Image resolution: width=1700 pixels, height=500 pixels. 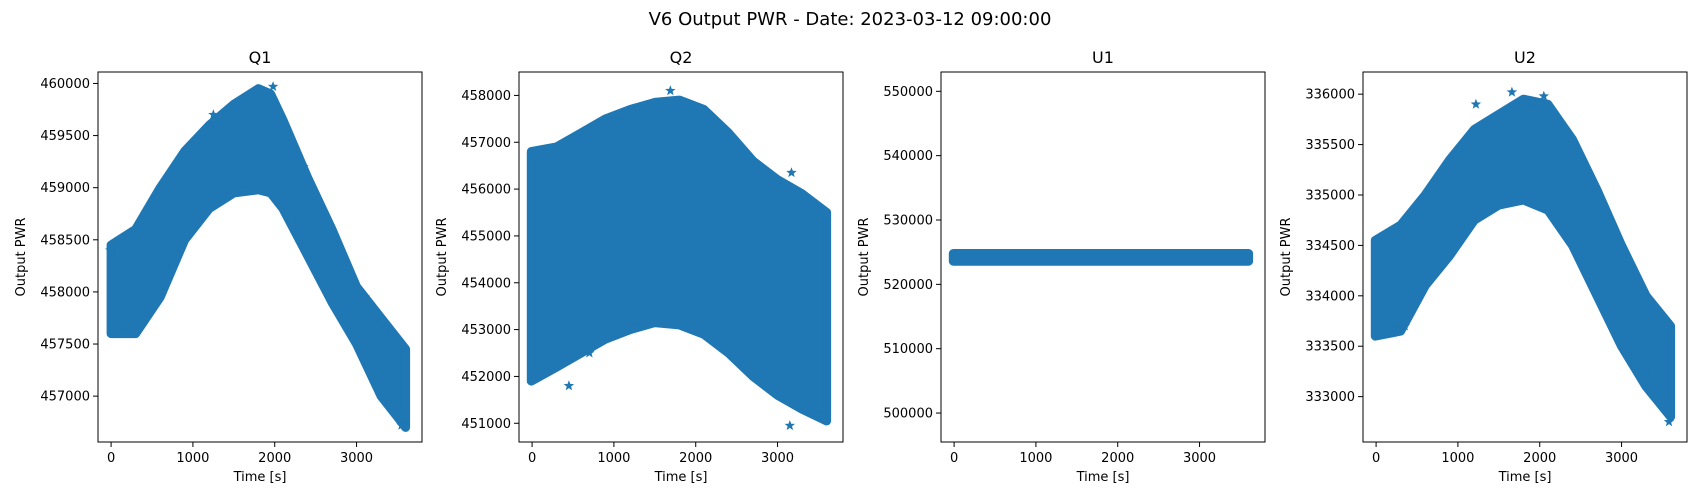 I want to click on y-tick-label: 335000, so click(x=1330, y=195).